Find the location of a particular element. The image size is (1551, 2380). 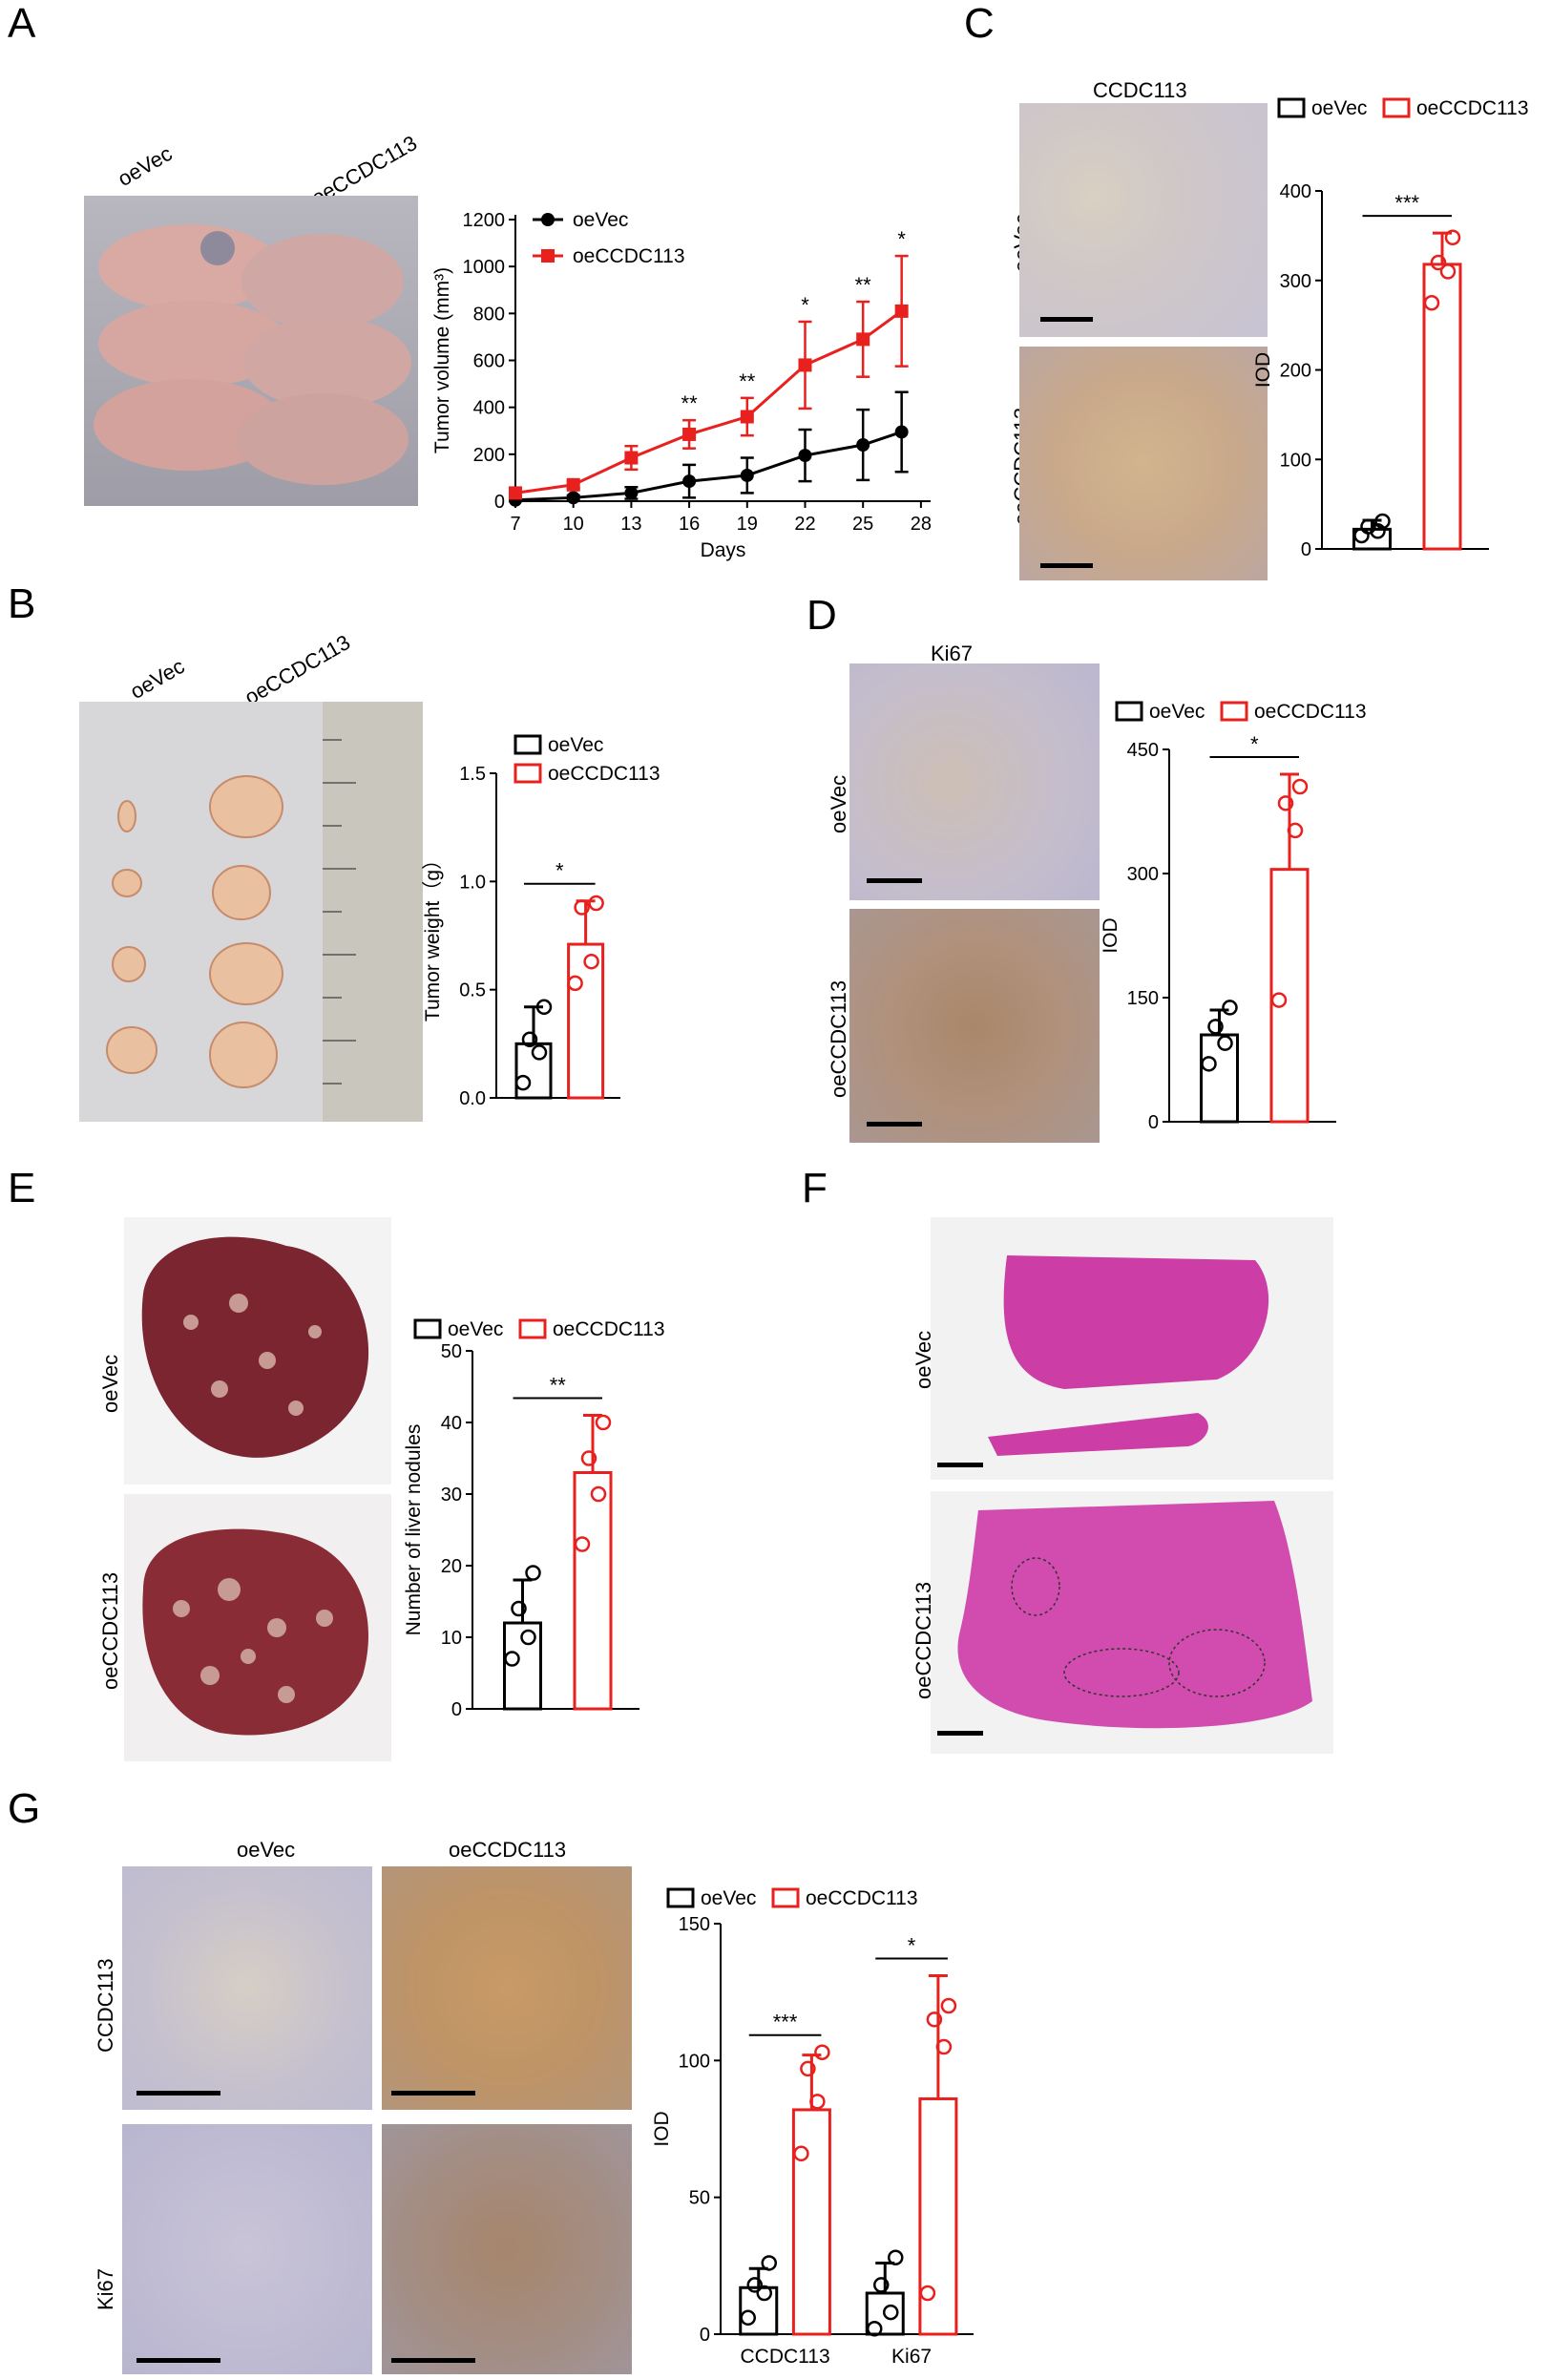

y-tick-label: 30 is located at coordinates (451, 1495).